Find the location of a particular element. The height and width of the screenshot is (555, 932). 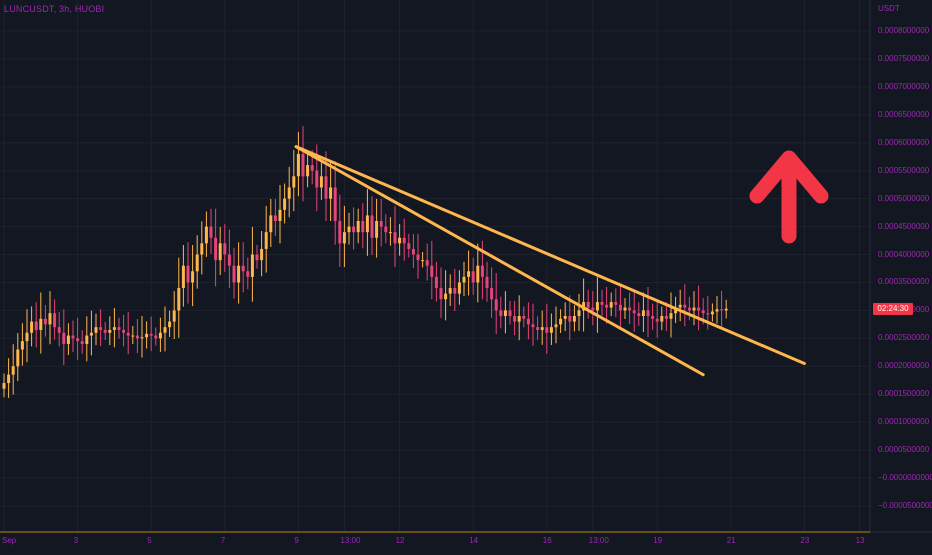

price-tick-label: 0.0008000000 is located at coordinates (904, 30).